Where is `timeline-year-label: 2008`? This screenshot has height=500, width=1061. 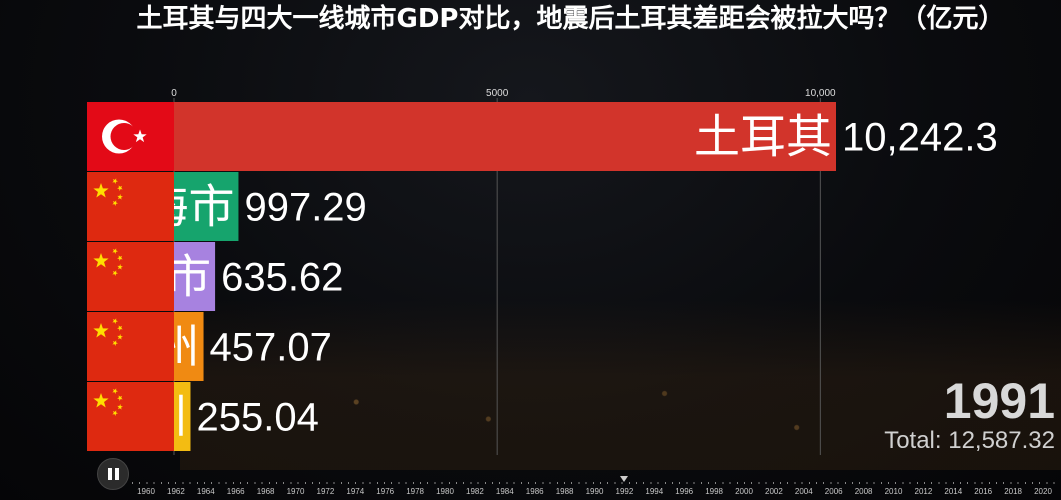
timeline-year-label: 2008 is located at coordinates (863, 491).